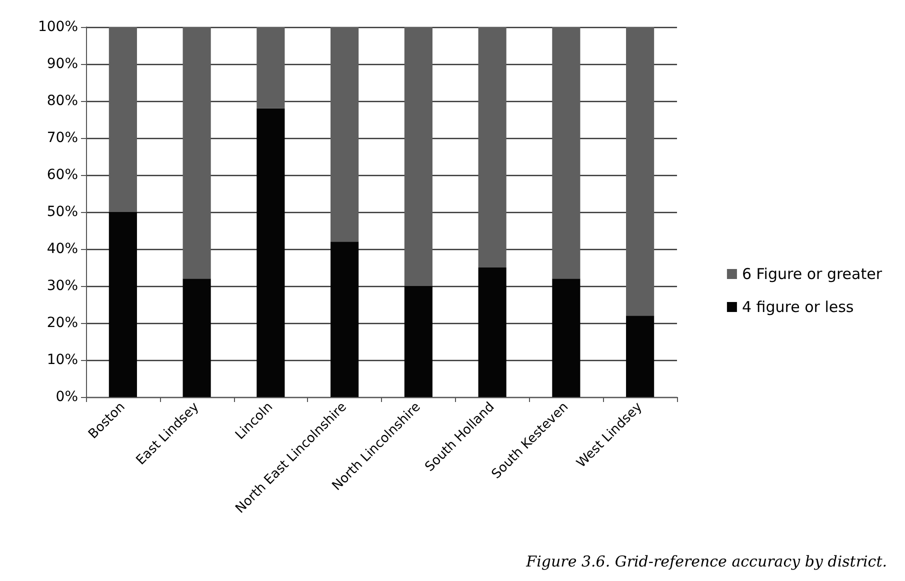  I want to click on legend-label: 4 figure or less, so click(798, 307).